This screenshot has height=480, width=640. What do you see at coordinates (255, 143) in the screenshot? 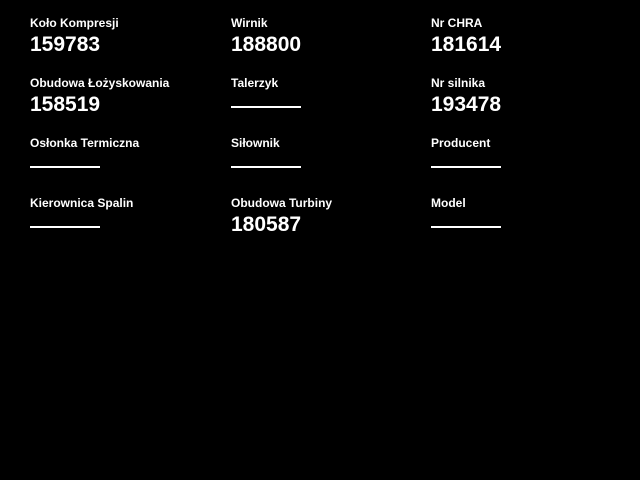
I see `field-label: Siłownik` at bounding box center [255, 143].